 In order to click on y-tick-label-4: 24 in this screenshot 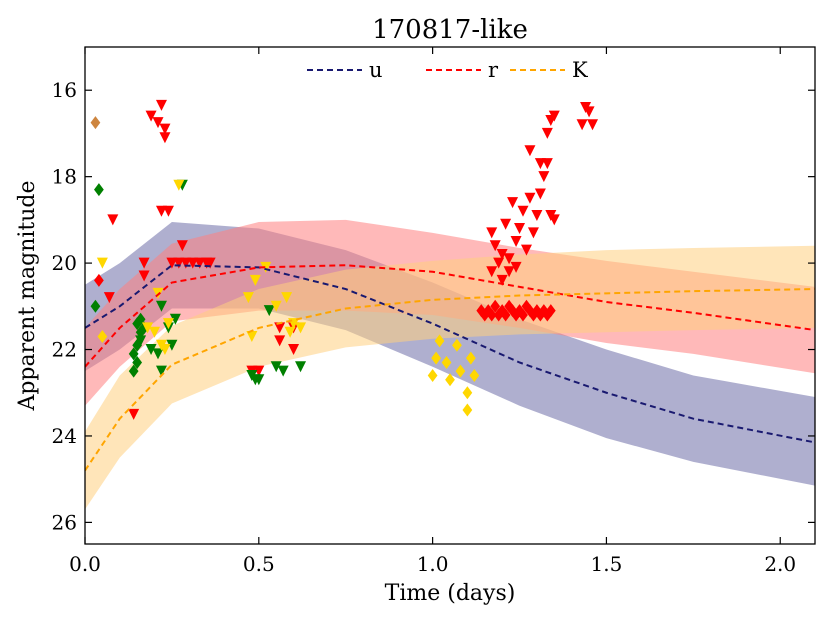, I will do `click(64, 436)`.